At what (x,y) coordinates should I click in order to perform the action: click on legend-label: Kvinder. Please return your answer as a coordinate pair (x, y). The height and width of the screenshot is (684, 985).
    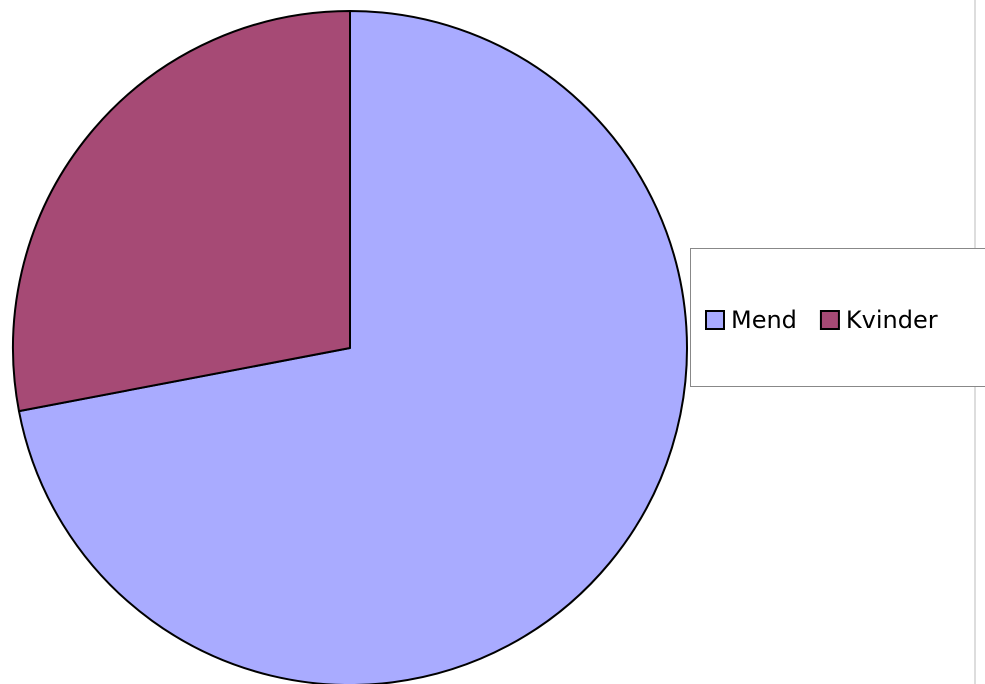
    Looking at the image, I should click on (892, 320).